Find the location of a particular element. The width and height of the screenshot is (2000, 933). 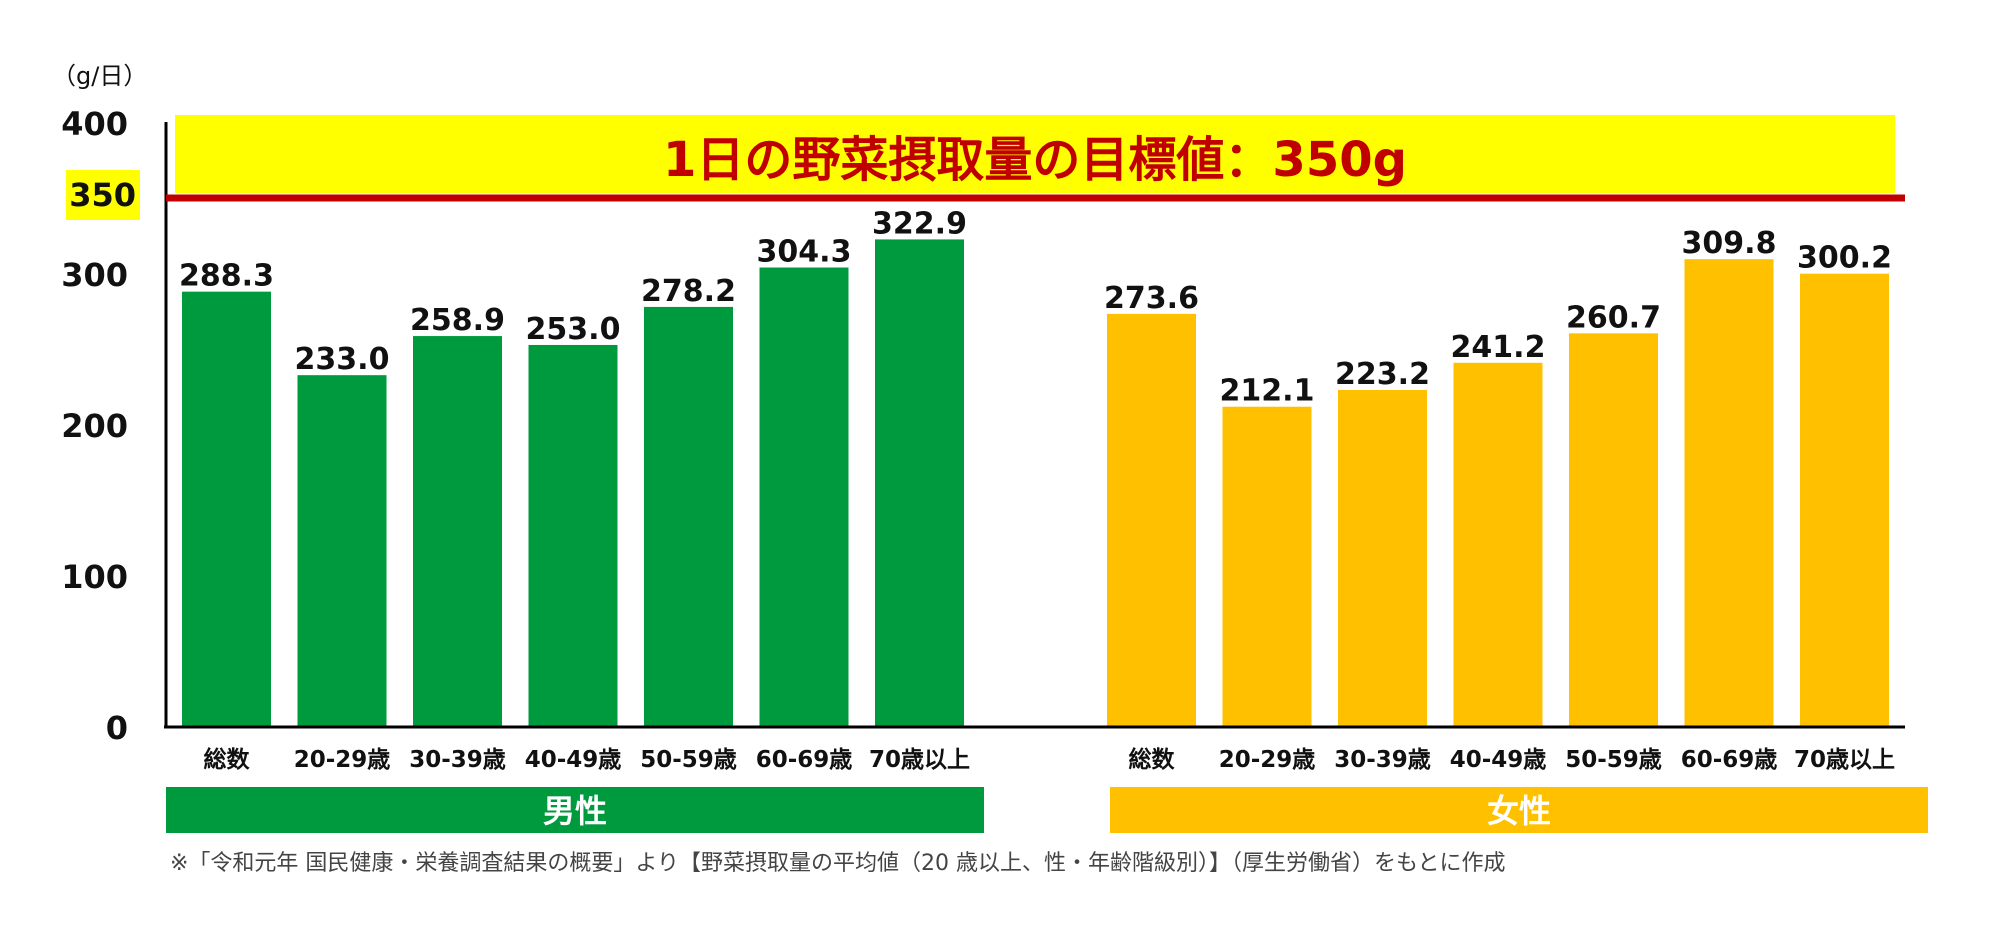

bar-value-label: 260.7 is located at coordinates (1613, 317).